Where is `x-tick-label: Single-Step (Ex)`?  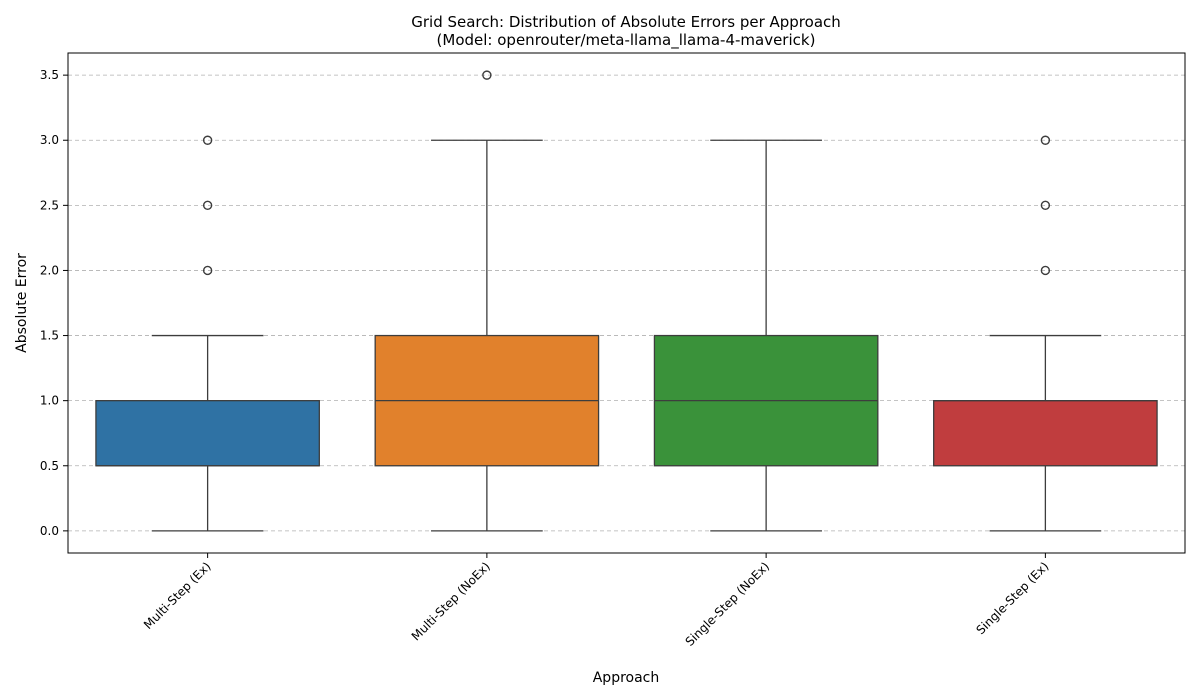
x-tick-label: Single-Step (Ex) is located at coordinates (1012, 598).